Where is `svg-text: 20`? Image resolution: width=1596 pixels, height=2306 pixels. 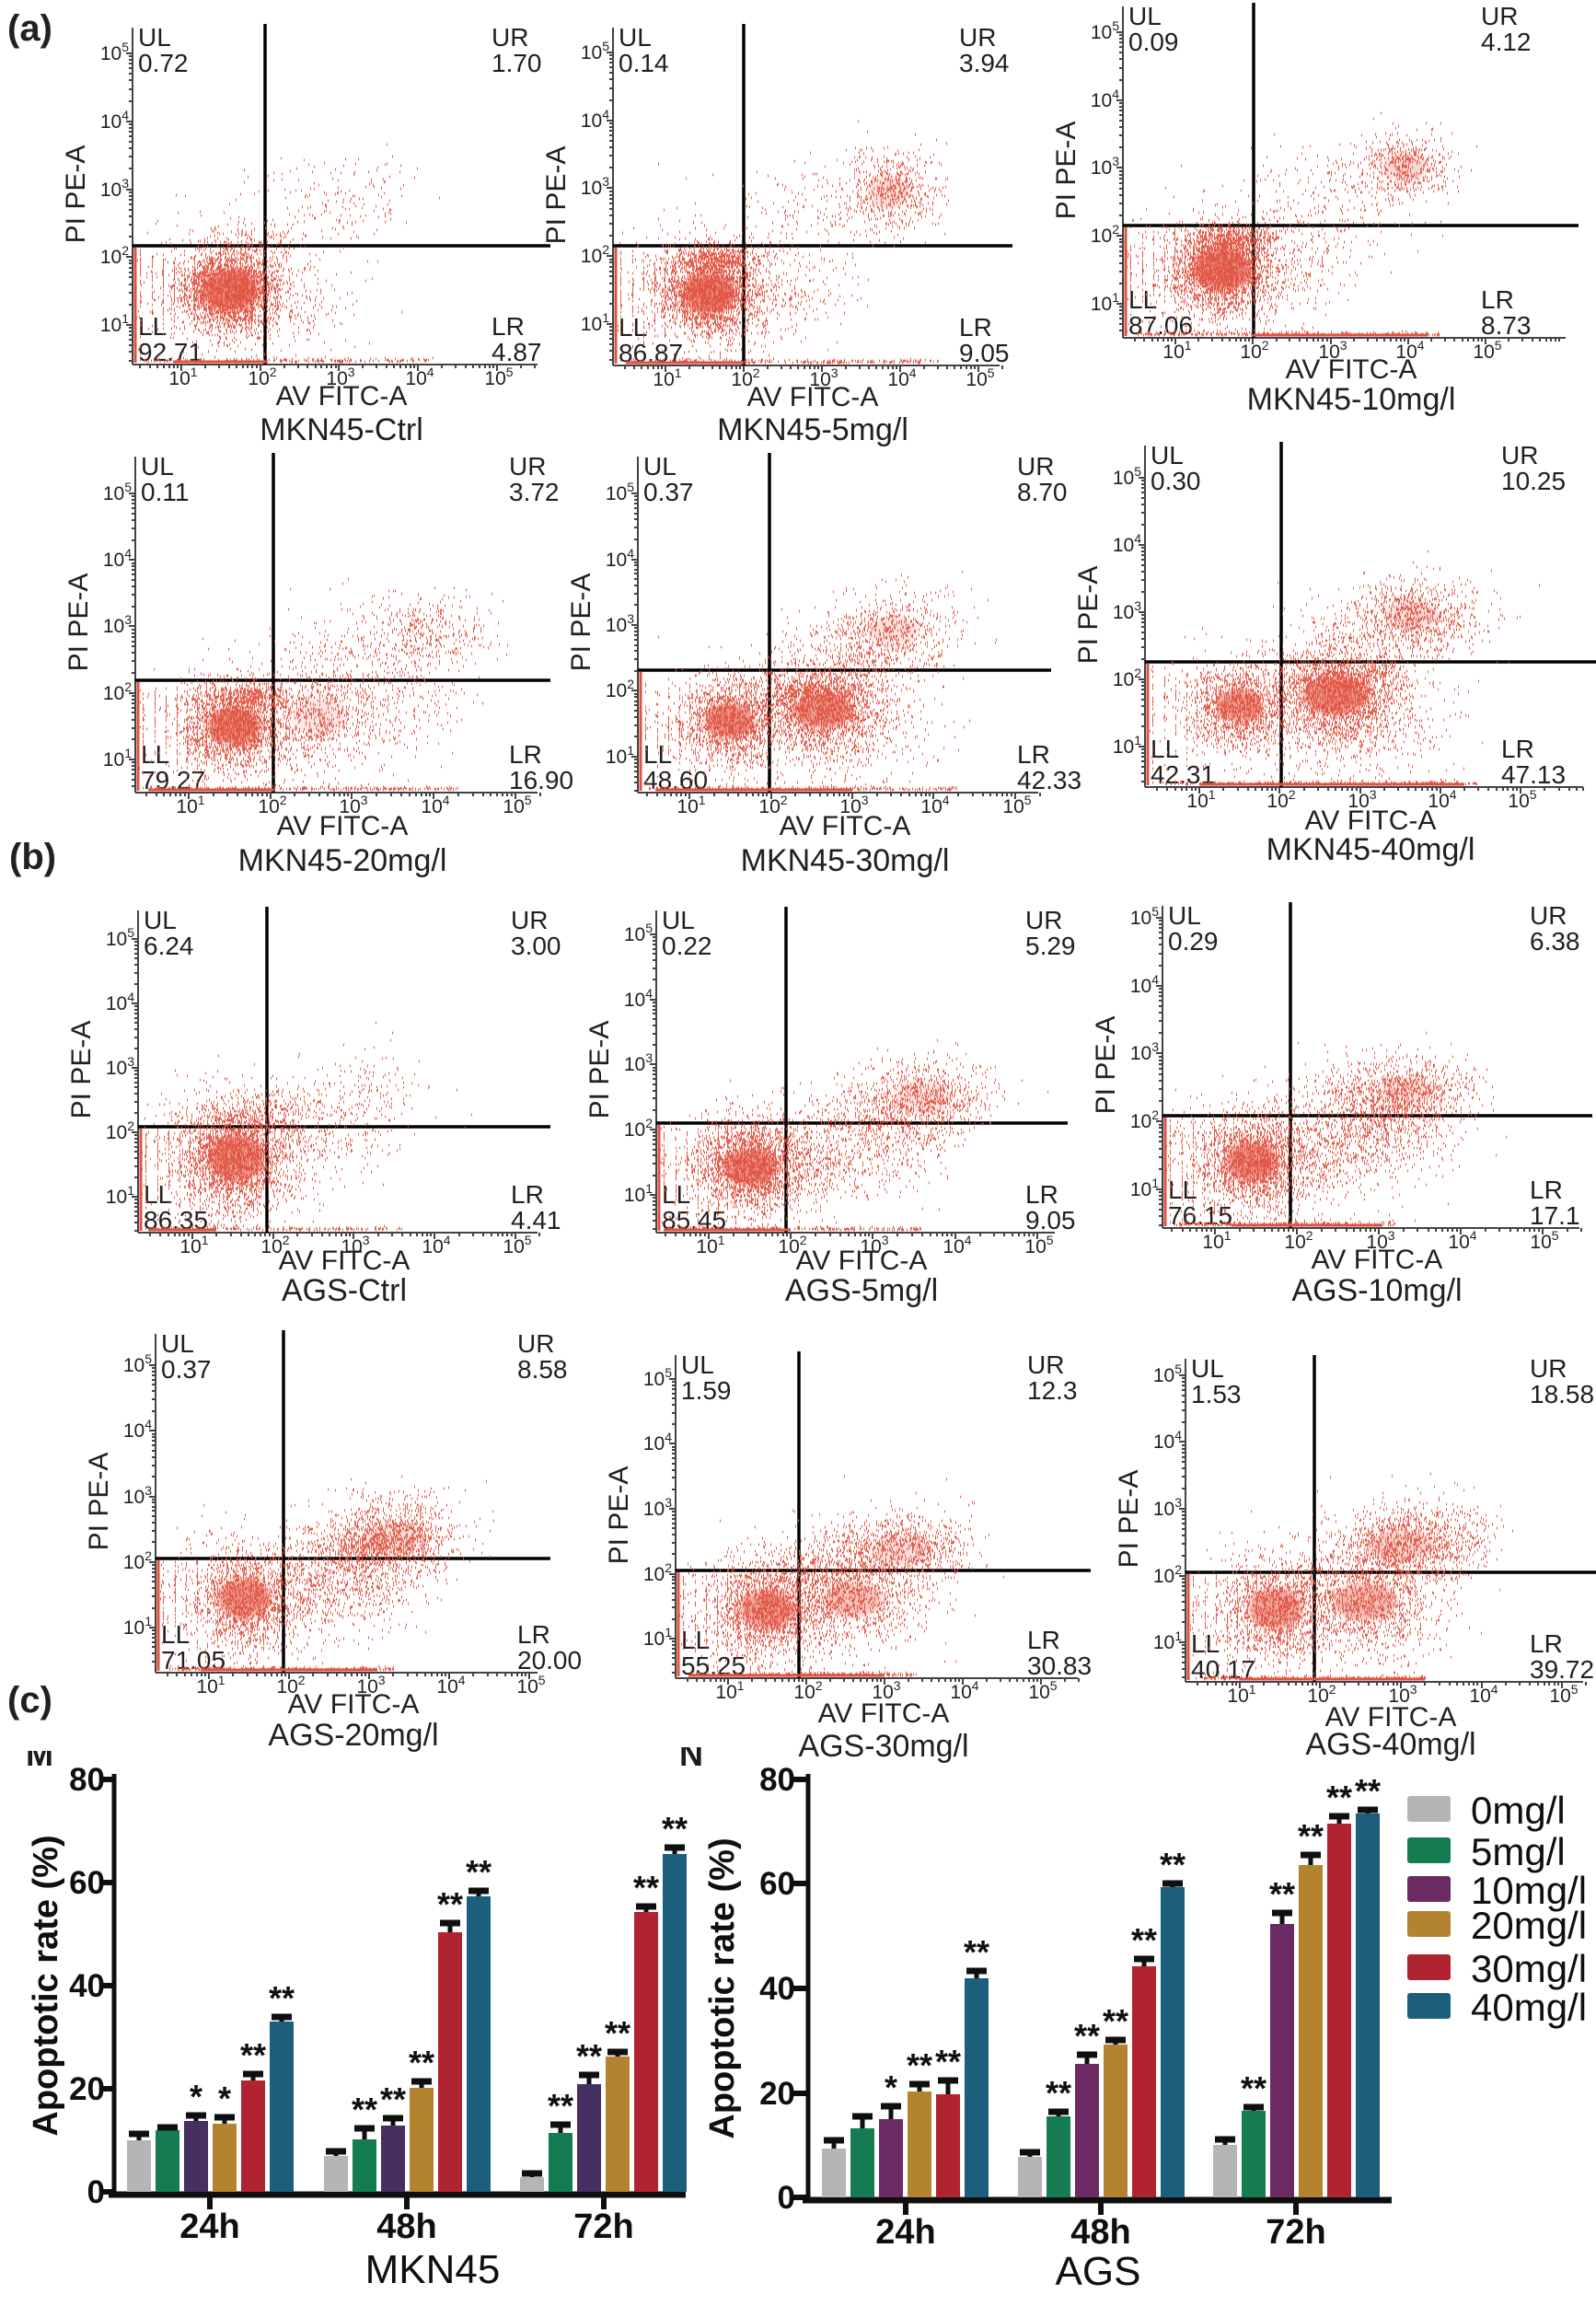
svg-text: 20 is located at coordinates (87, 2089).